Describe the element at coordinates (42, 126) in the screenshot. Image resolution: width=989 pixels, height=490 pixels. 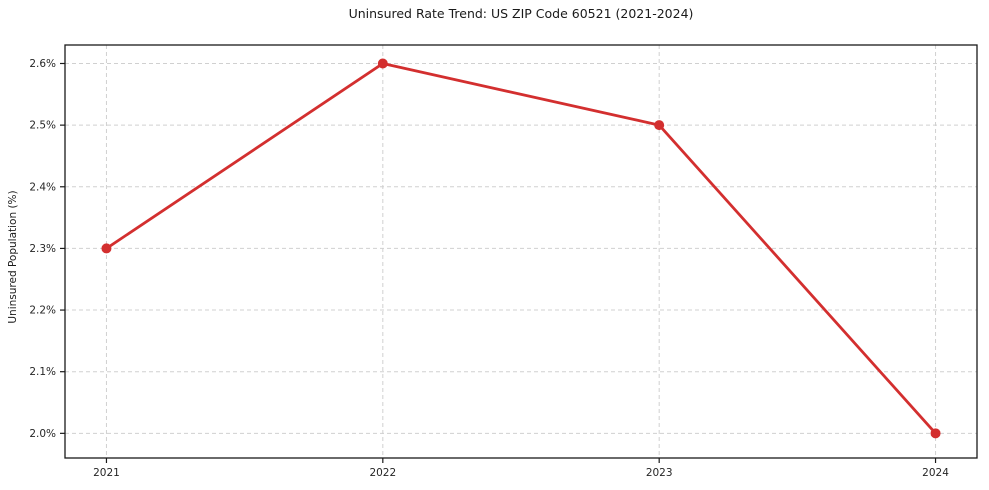
I see `y-tick-label: 2.5%` at that location.